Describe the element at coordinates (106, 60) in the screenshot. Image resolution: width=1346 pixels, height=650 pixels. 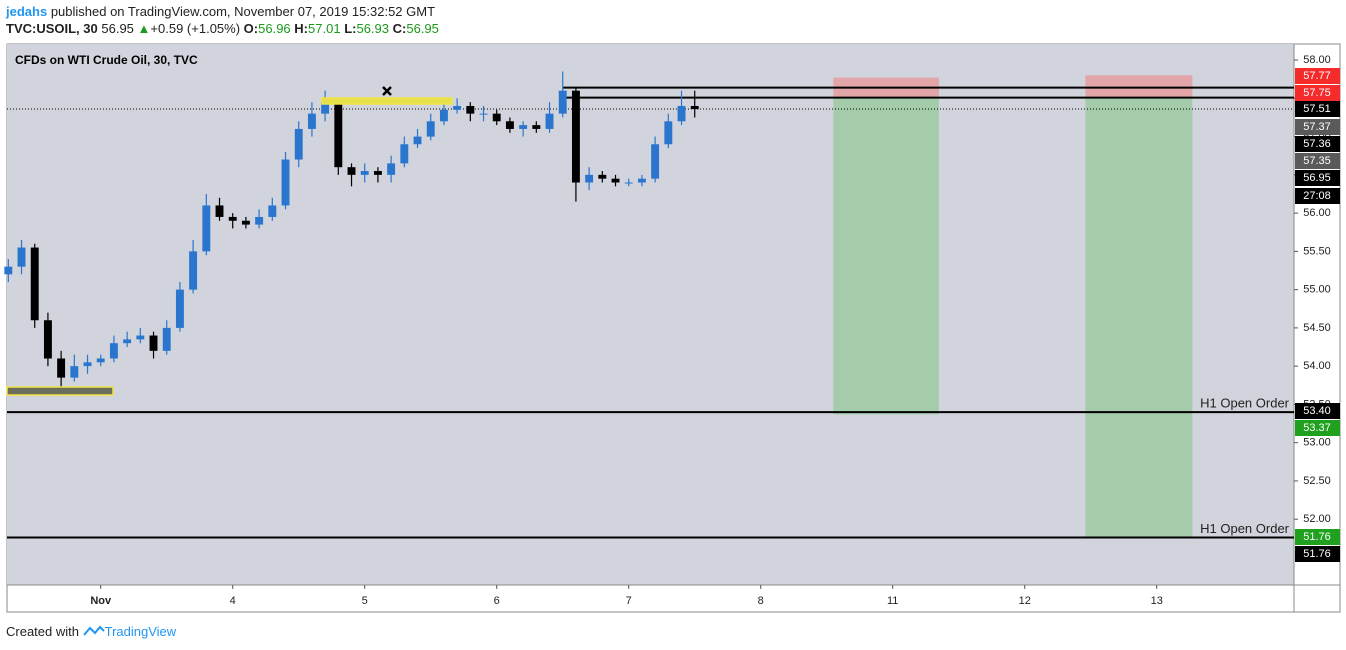
I see `chart-title: CFDs on WTI Crude Oil, 30, TVC` at that location.